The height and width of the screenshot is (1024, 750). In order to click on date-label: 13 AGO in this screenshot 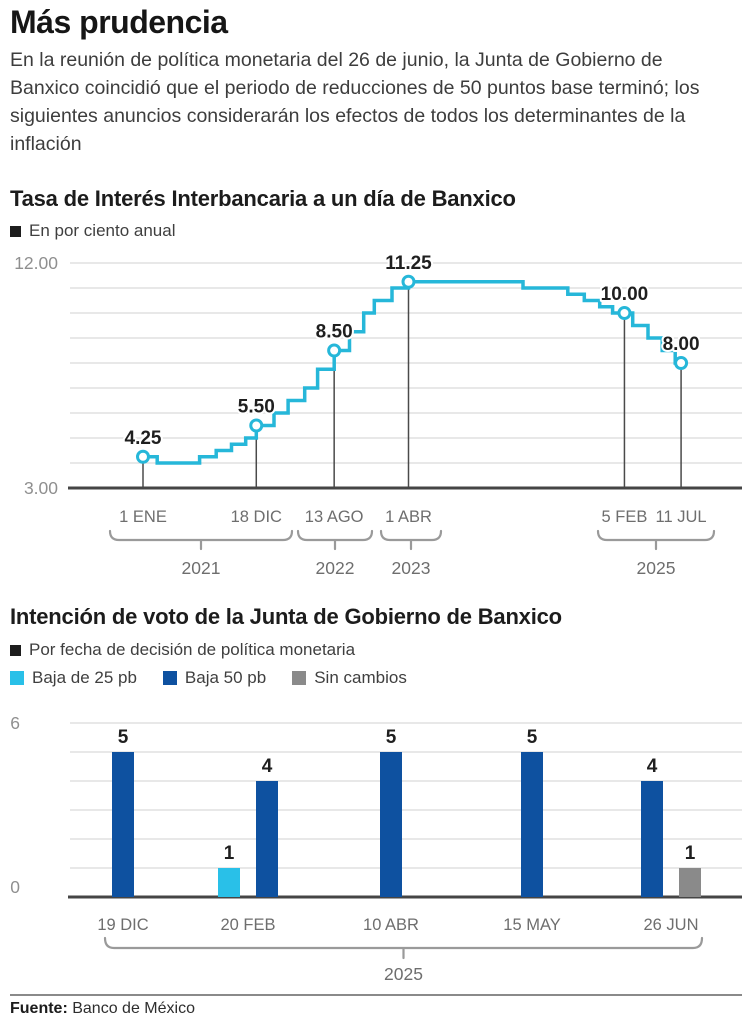, I will do `click(334, 517)`.